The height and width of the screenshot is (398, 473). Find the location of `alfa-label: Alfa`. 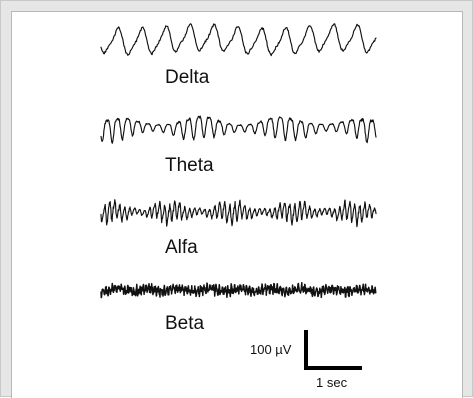

alfa-label: Alfa is located at coordinates (181, 247).